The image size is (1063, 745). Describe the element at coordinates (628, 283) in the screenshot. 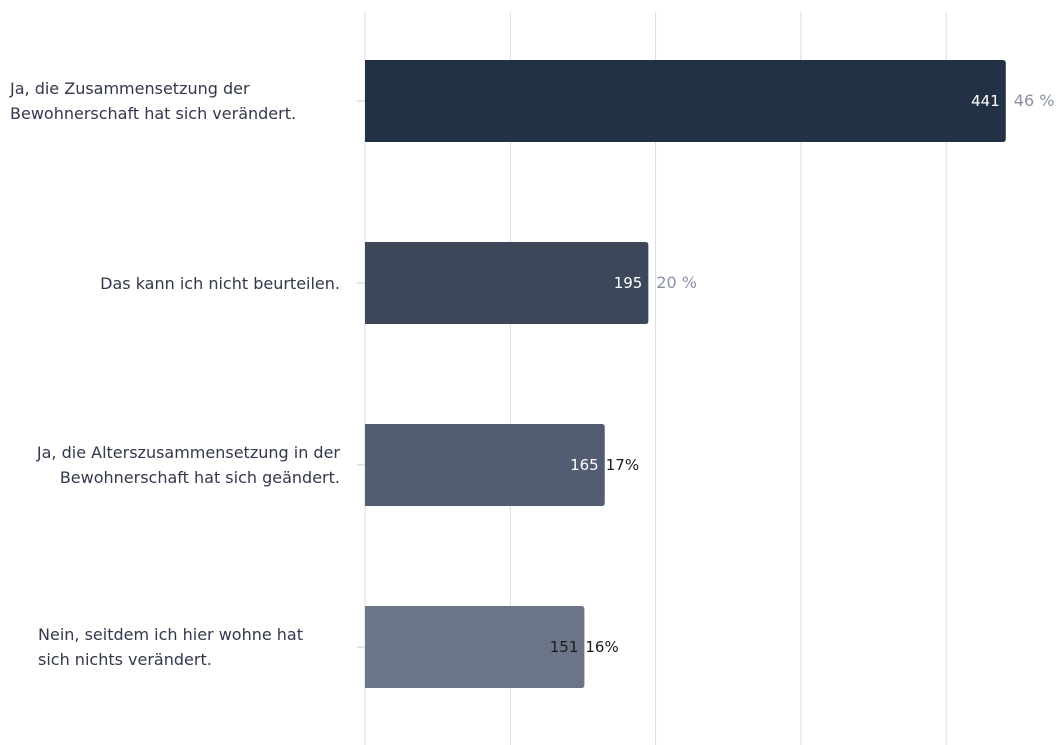

I see `value-label-1: 195` at that location.